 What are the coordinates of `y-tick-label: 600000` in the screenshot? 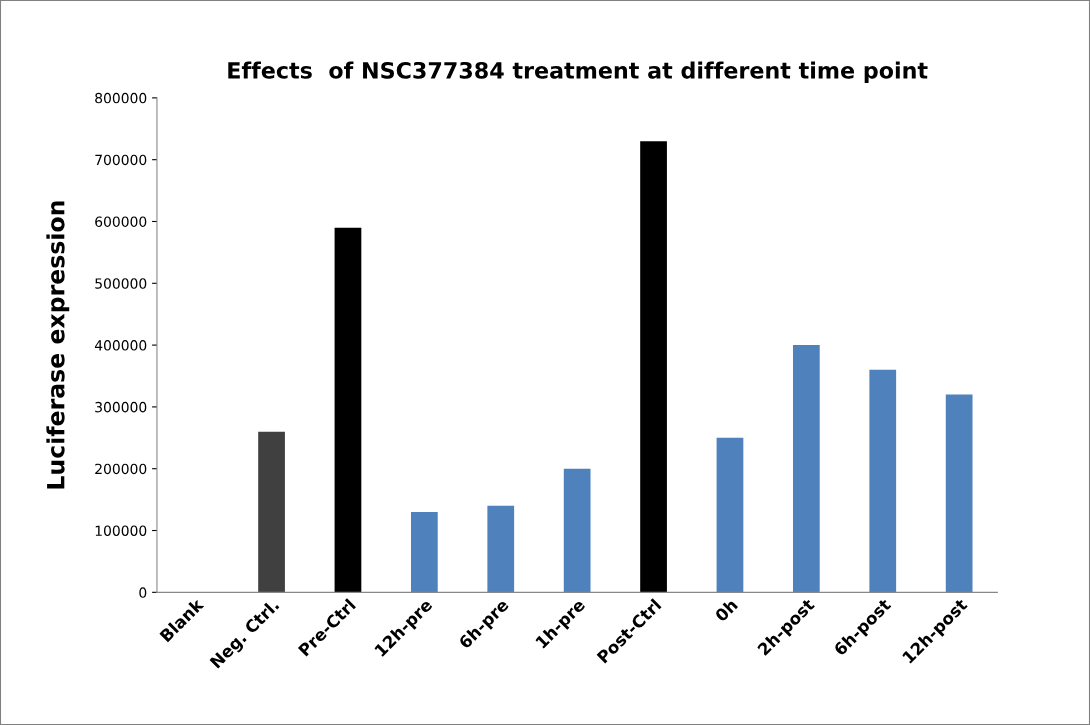 It's located at (121, 221).